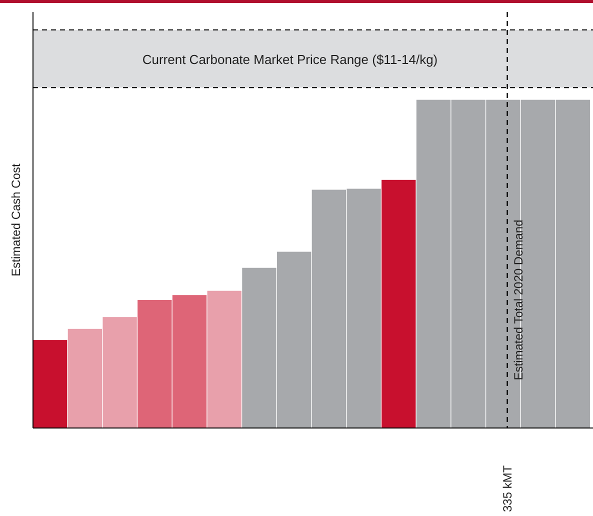  What do you see at coordinates (16, 219) in the screenshot?
I see `y-axis-title: Estimated Cash Cost` at bounding box center [16, 219].